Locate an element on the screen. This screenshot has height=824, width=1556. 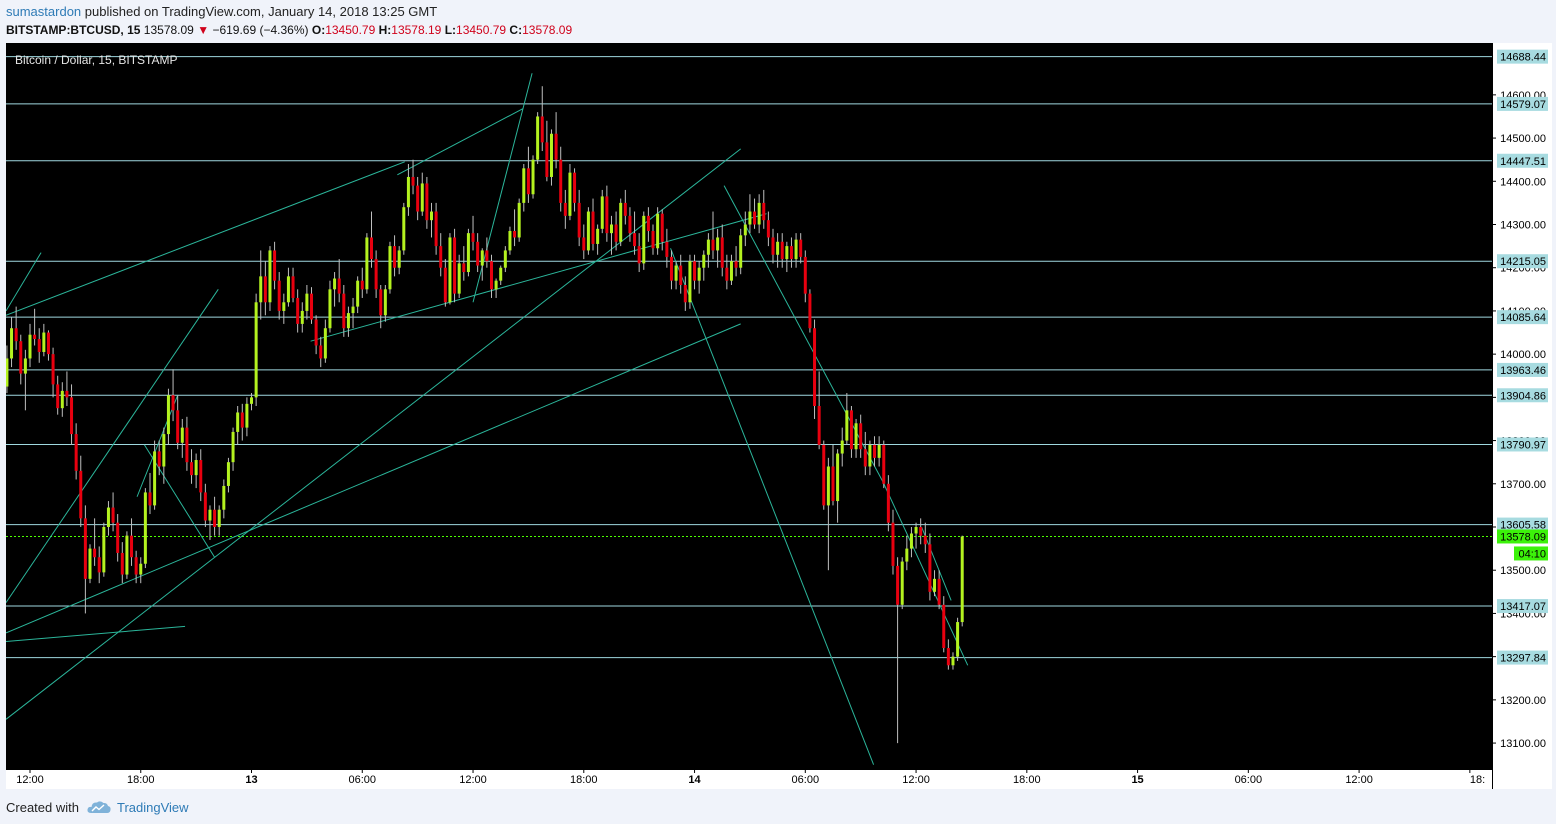
level-label: 13297.84 is located at coordinates (1523, 659).